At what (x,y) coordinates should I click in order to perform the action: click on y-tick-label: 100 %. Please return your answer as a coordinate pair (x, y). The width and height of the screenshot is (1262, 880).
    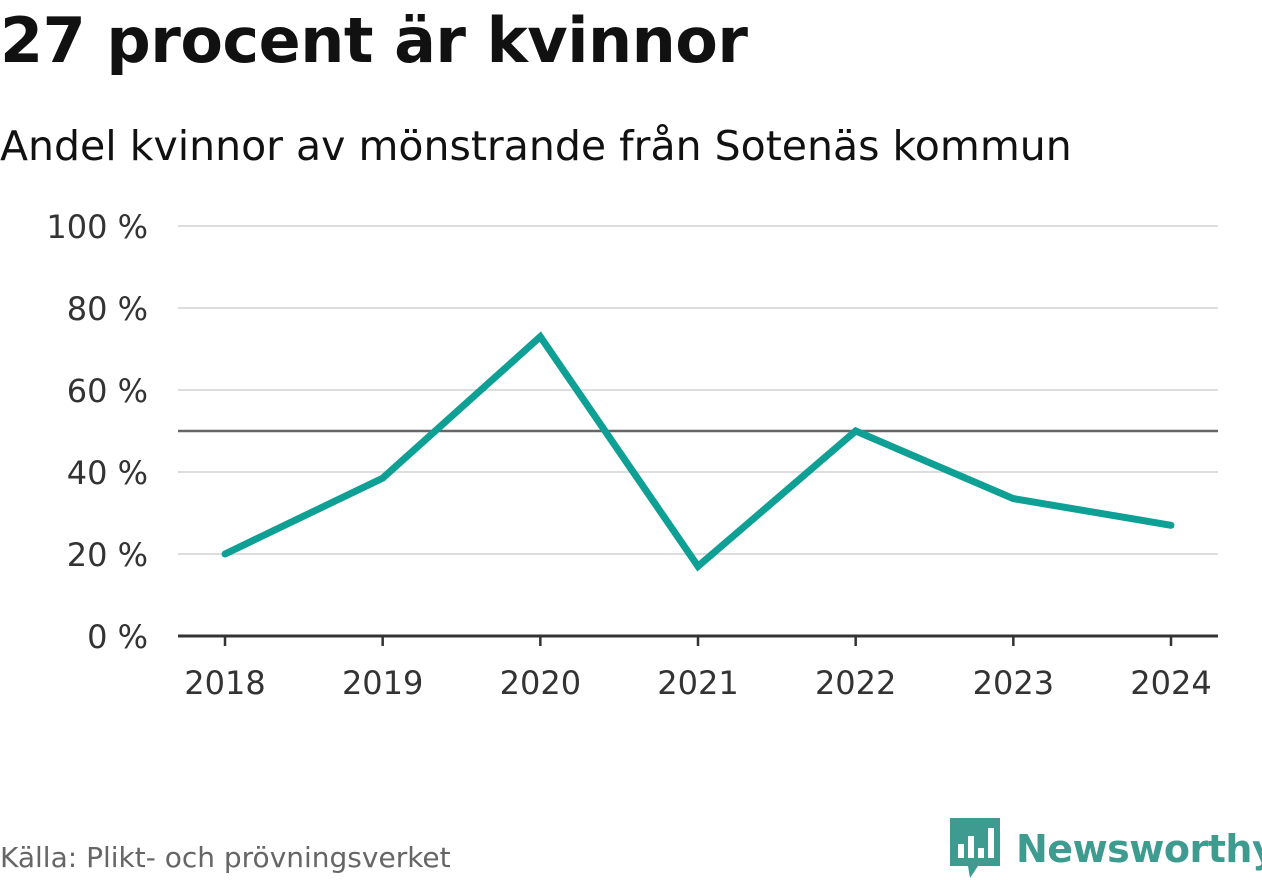
    Looking at the image, I should click on (97, 227).